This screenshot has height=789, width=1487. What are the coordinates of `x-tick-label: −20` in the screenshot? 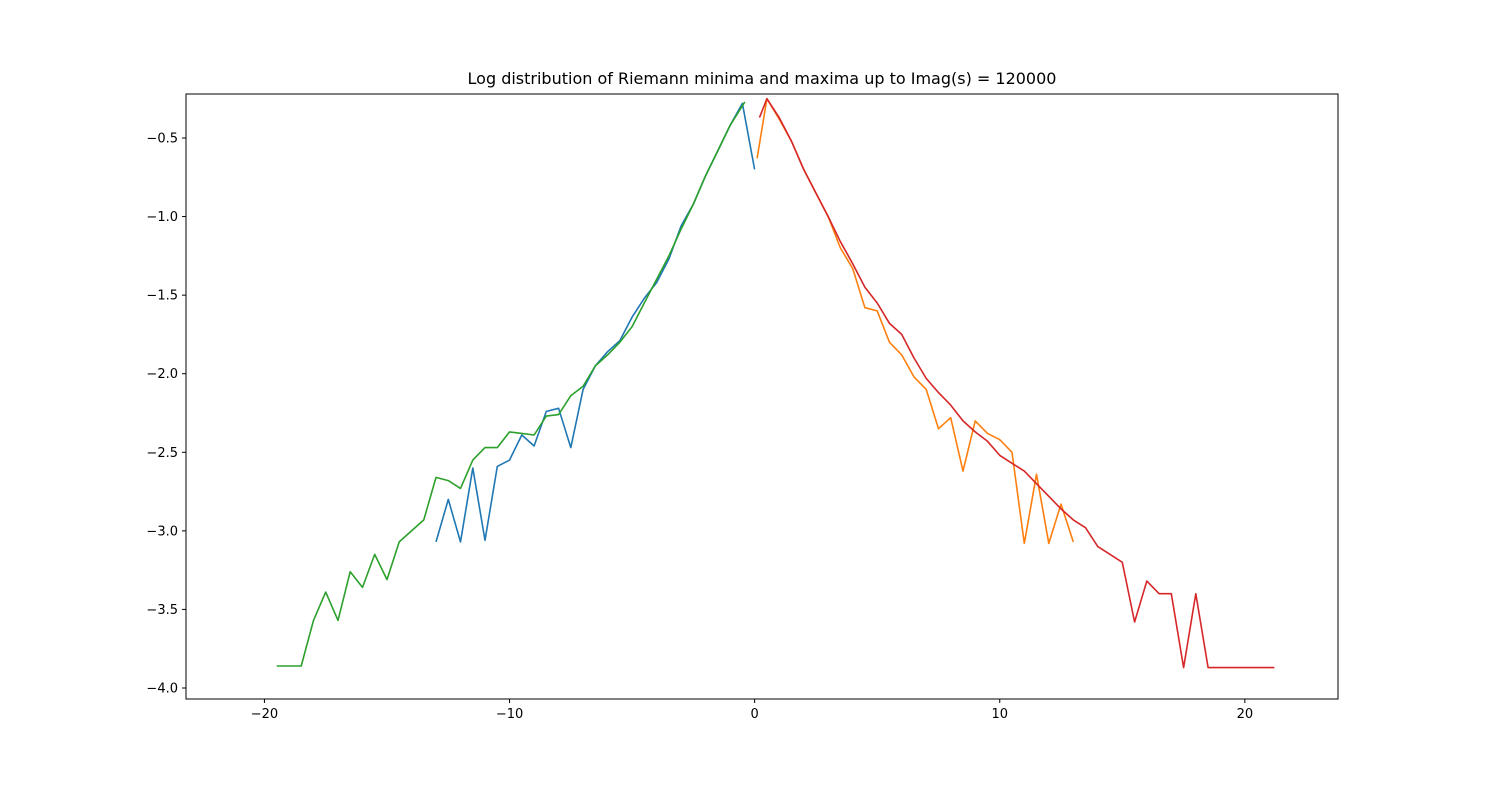 It's located at (264, 714).